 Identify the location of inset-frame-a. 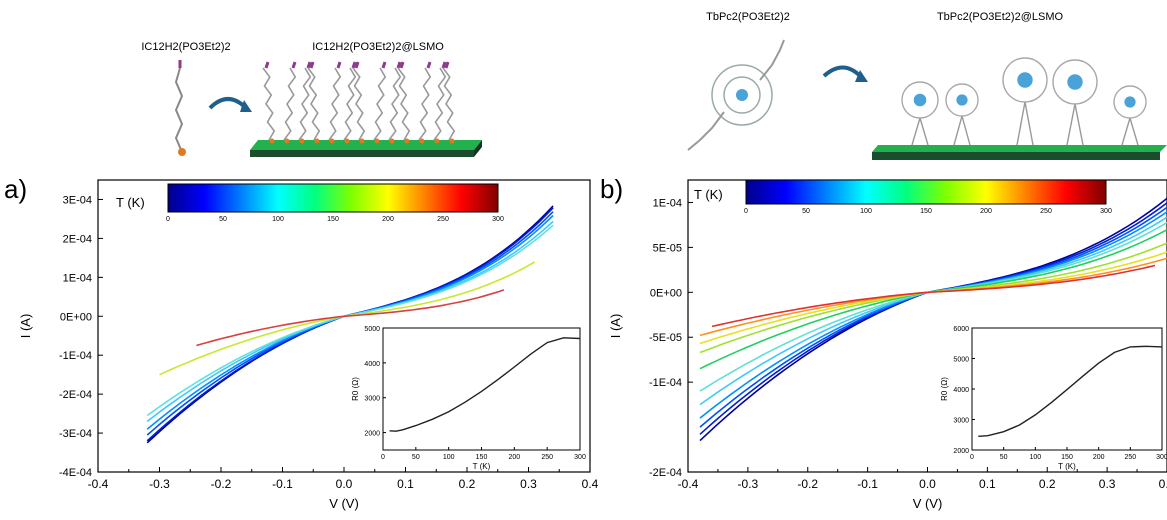
(481, 389).